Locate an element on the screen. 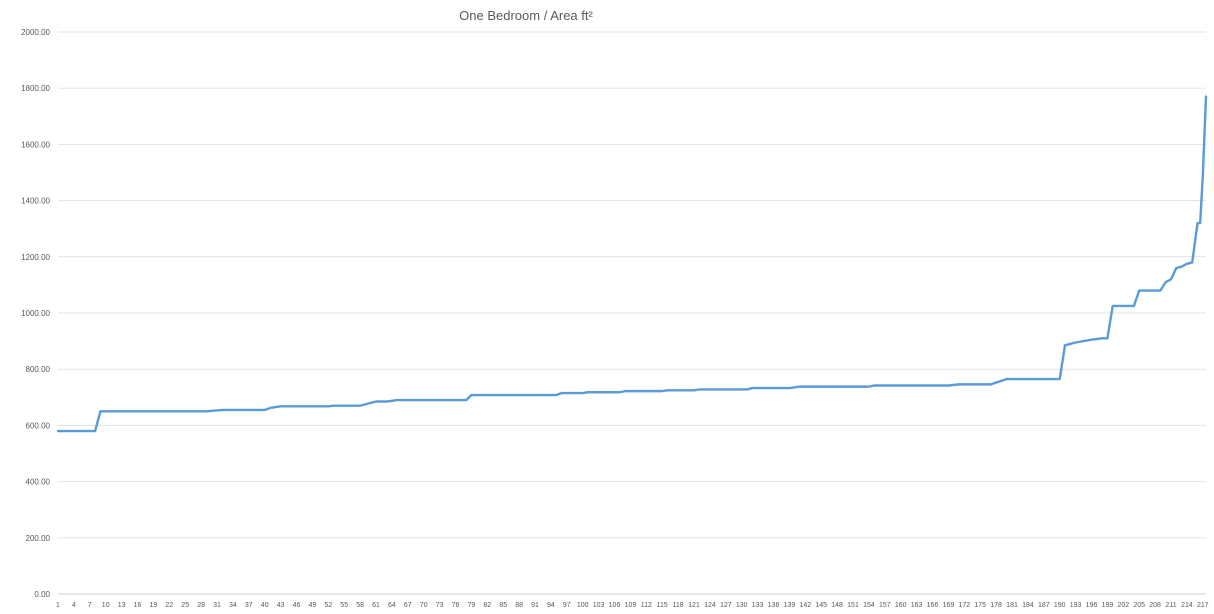  x-tick-label: 28 is located at coordinates (201, 605).